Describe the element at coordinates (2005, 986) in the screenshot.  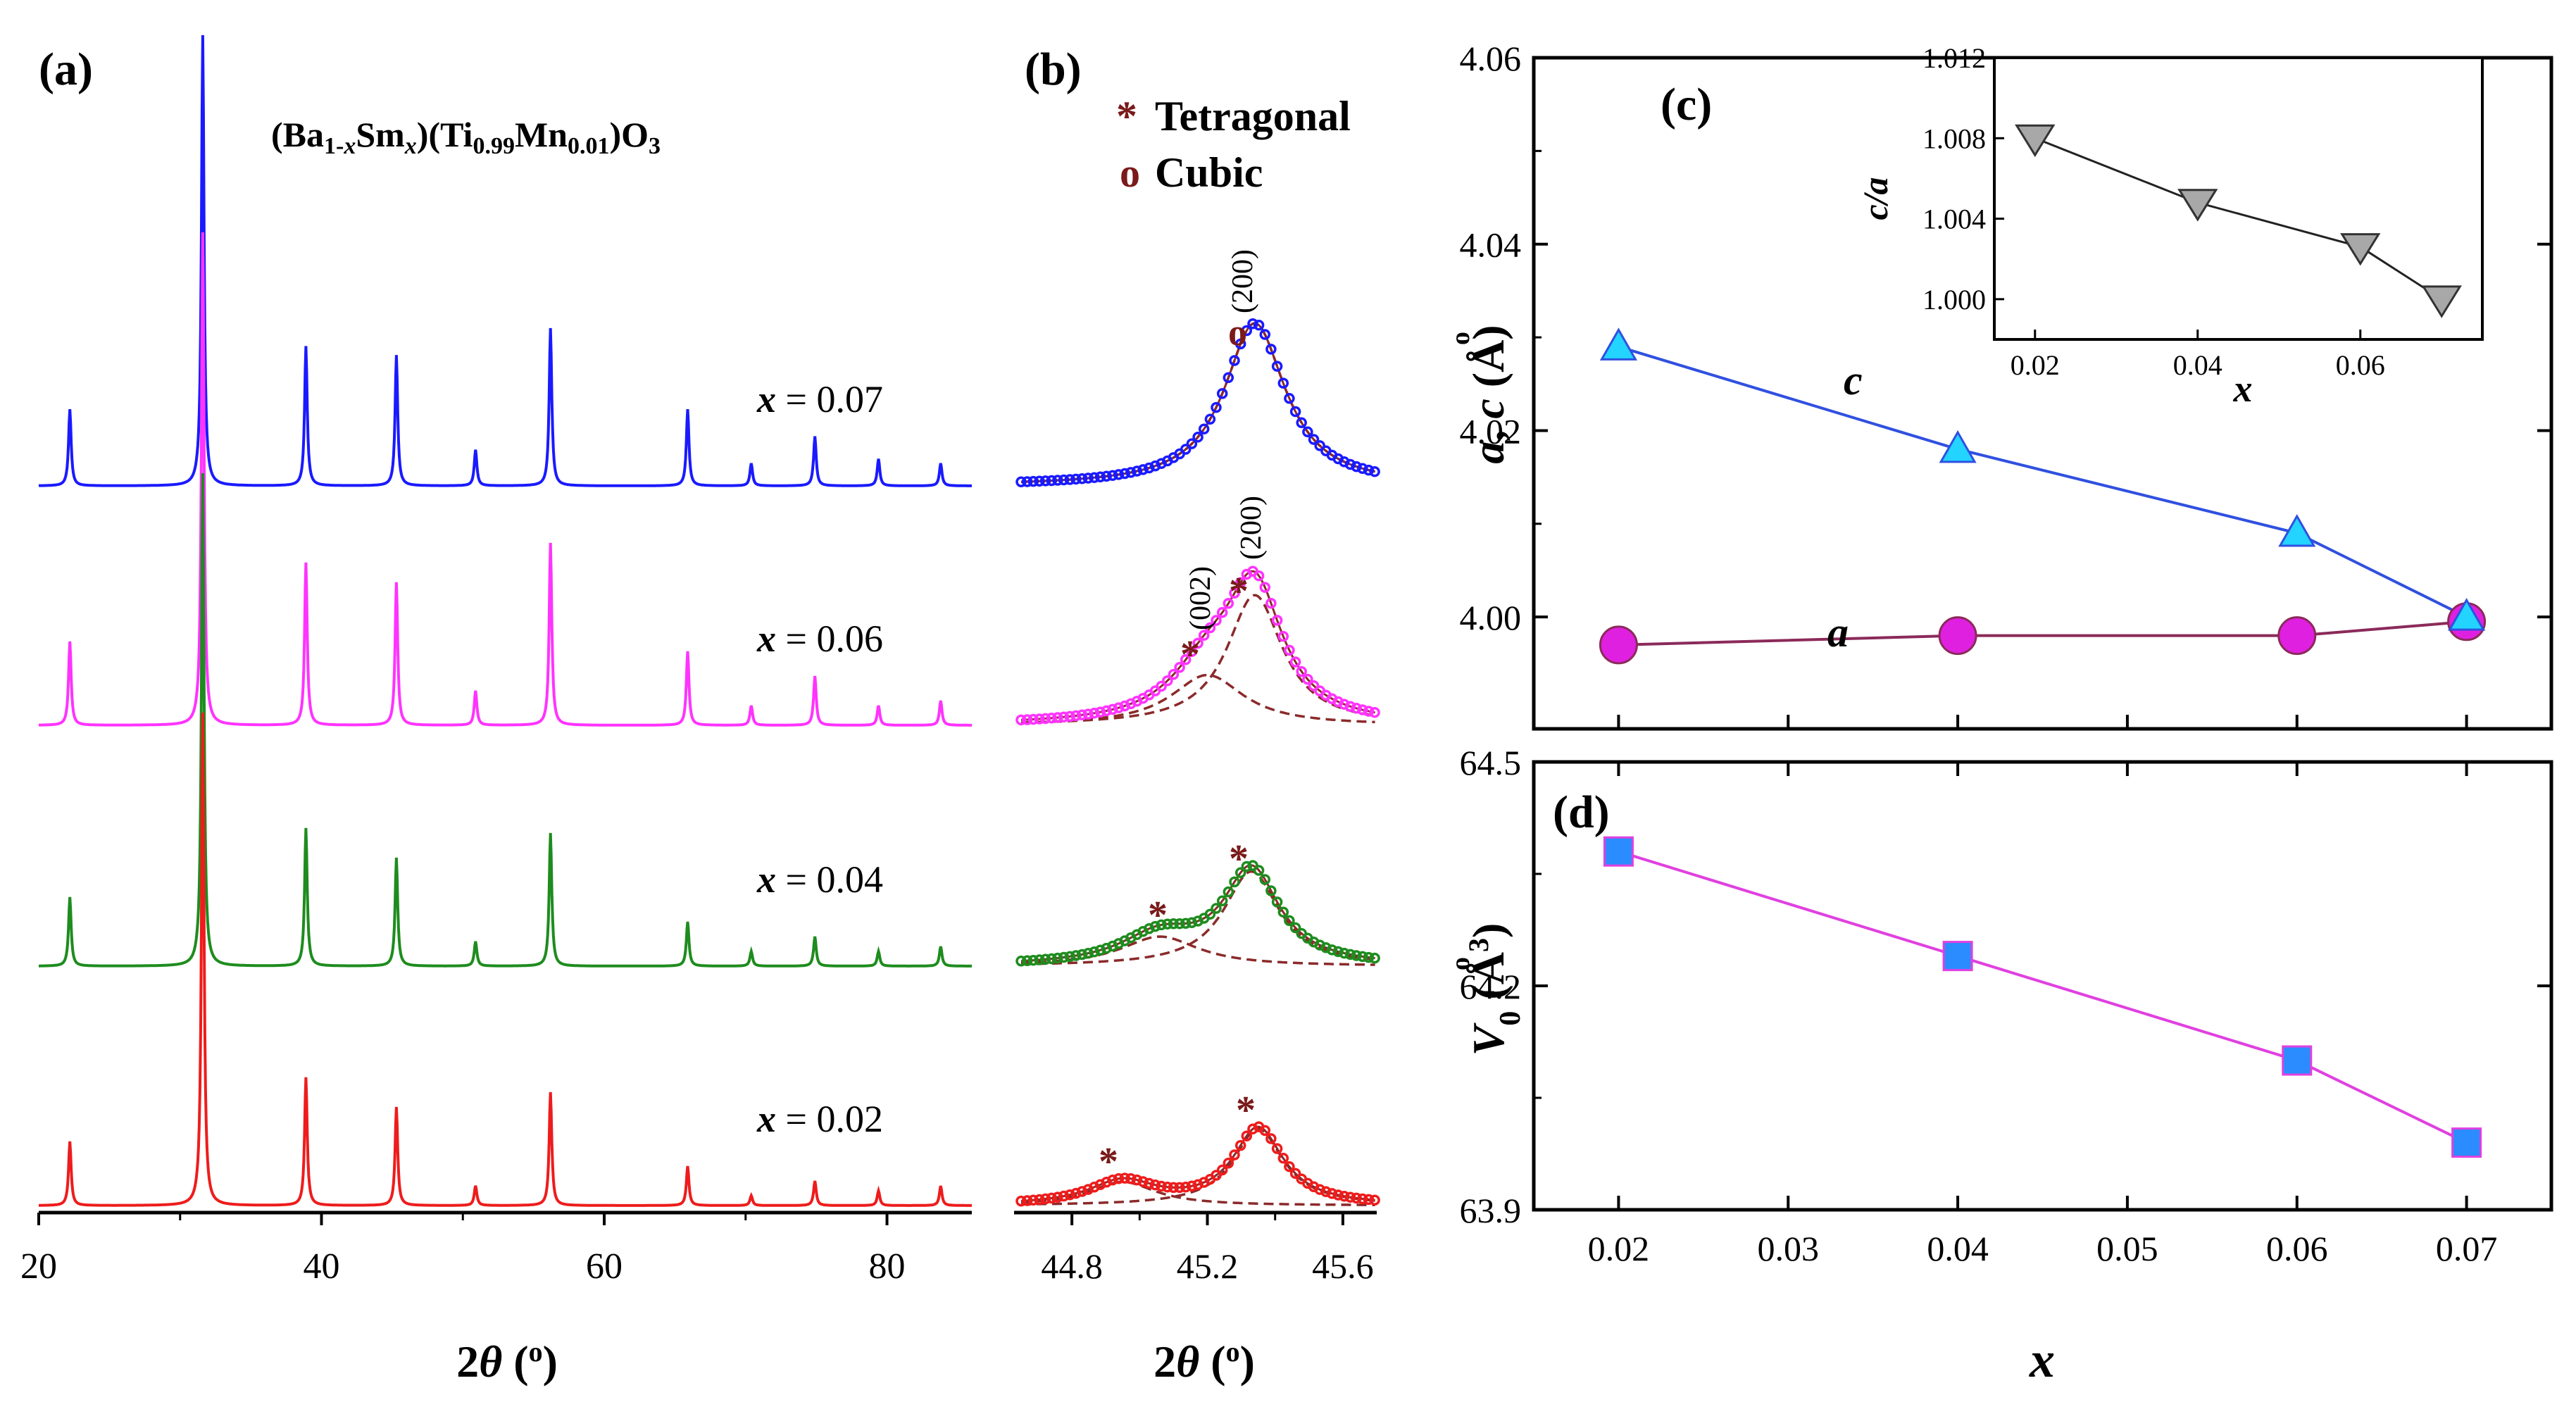
I see `panel-d-y-ticks: 63.9 64.2 64.5` at that location.